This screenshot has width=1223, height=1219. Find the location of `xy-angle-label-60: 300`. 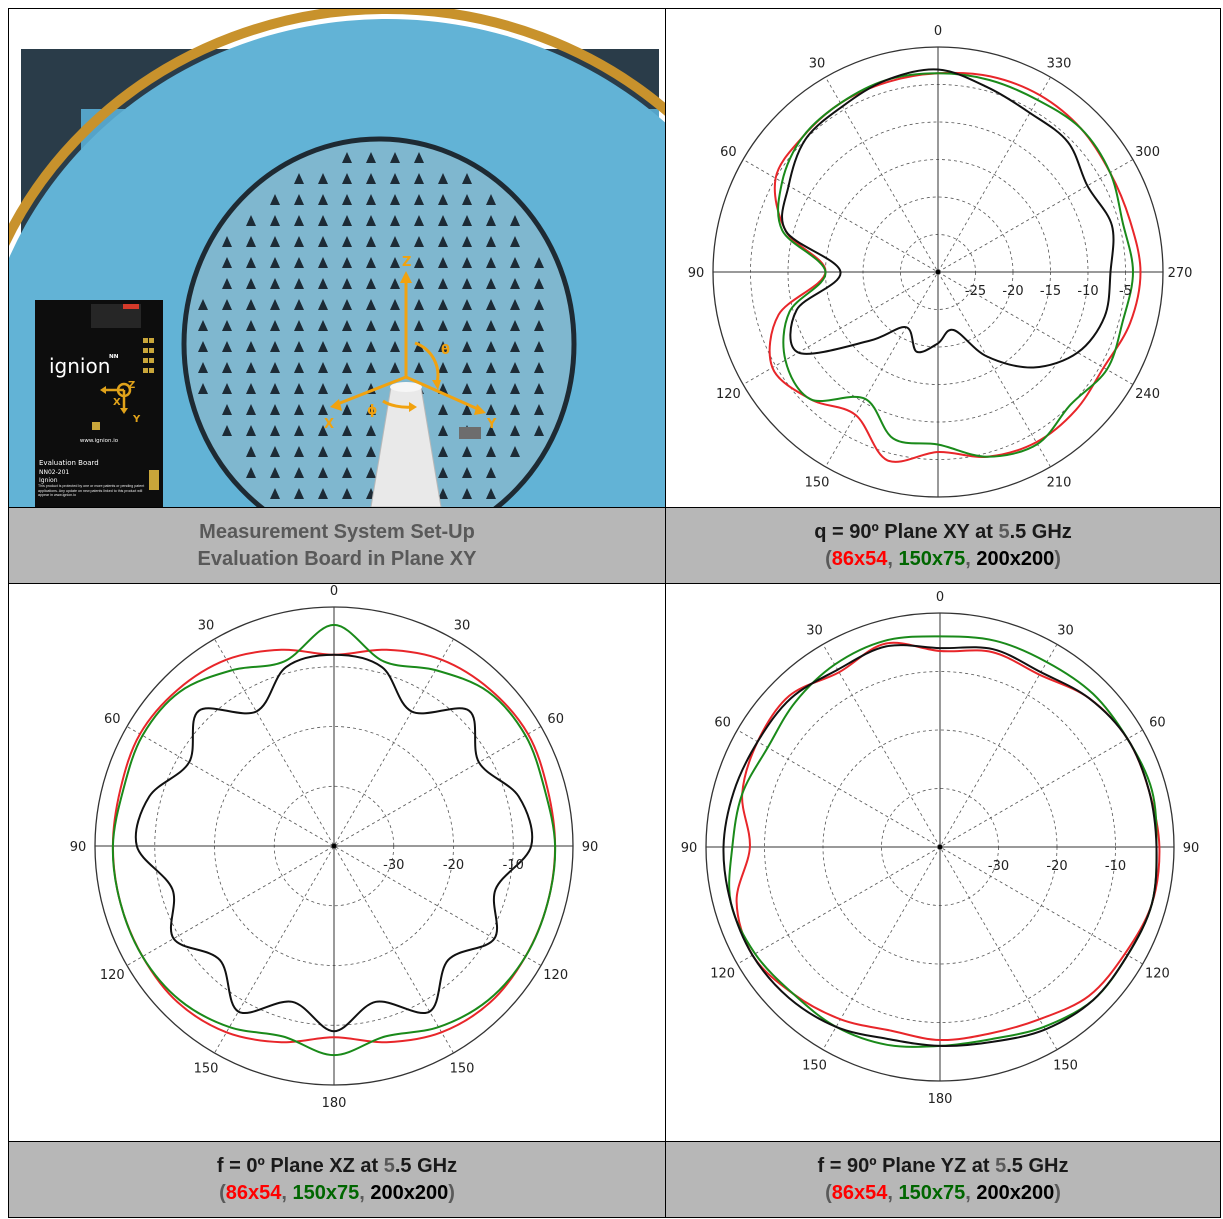

xy-angle-label-60: 300 is located at coordinates (1147, 152).